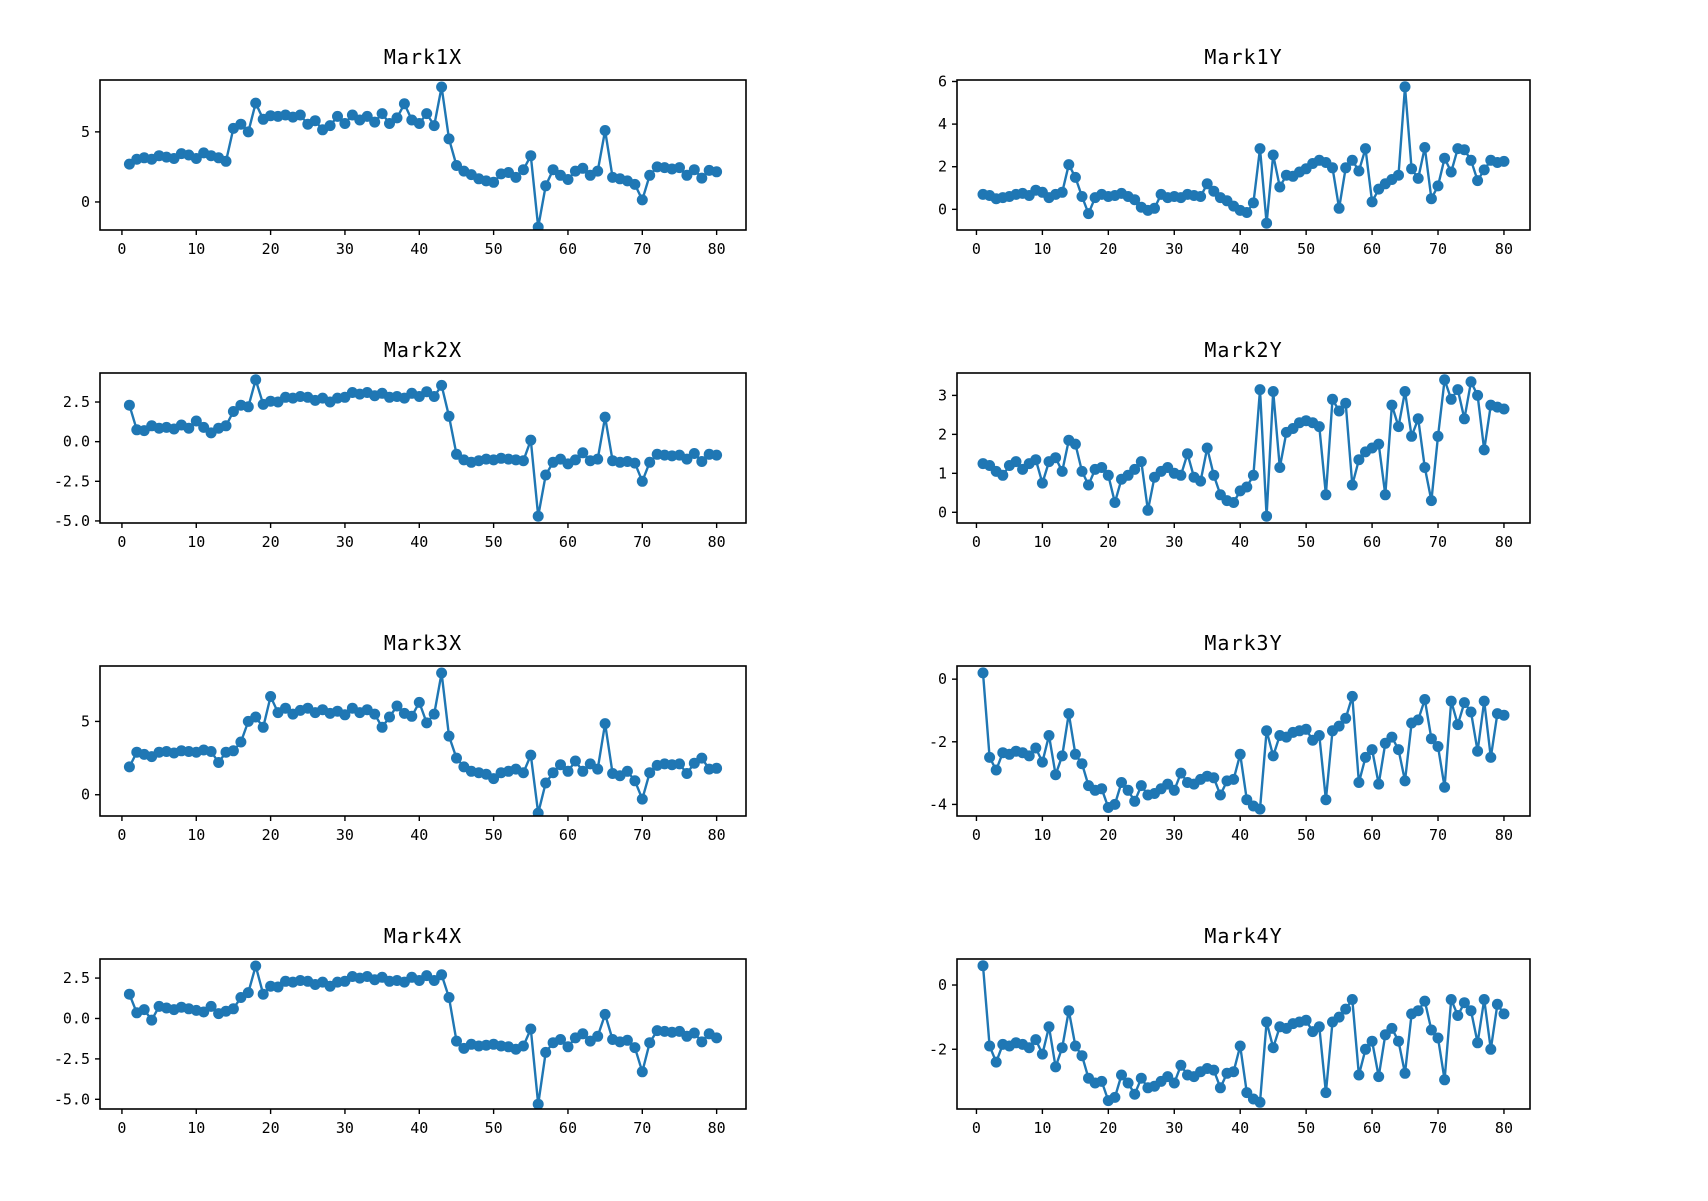  What do you see at coordinates (400, 1047) in the screenshot?
I see `plot-canvas-mark4x: 0 10 20 30 40 50 60 70 80 2.5 0.0 -2.5 -5.0` at bounding box center [400, 1047].